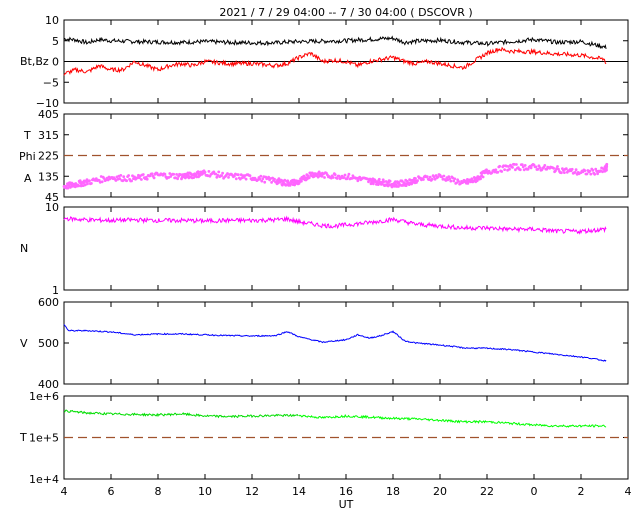 Image resolution: width=640 pixels, height=512 pixels. I want to click on x-tick-label: 12, so click(252, 491).